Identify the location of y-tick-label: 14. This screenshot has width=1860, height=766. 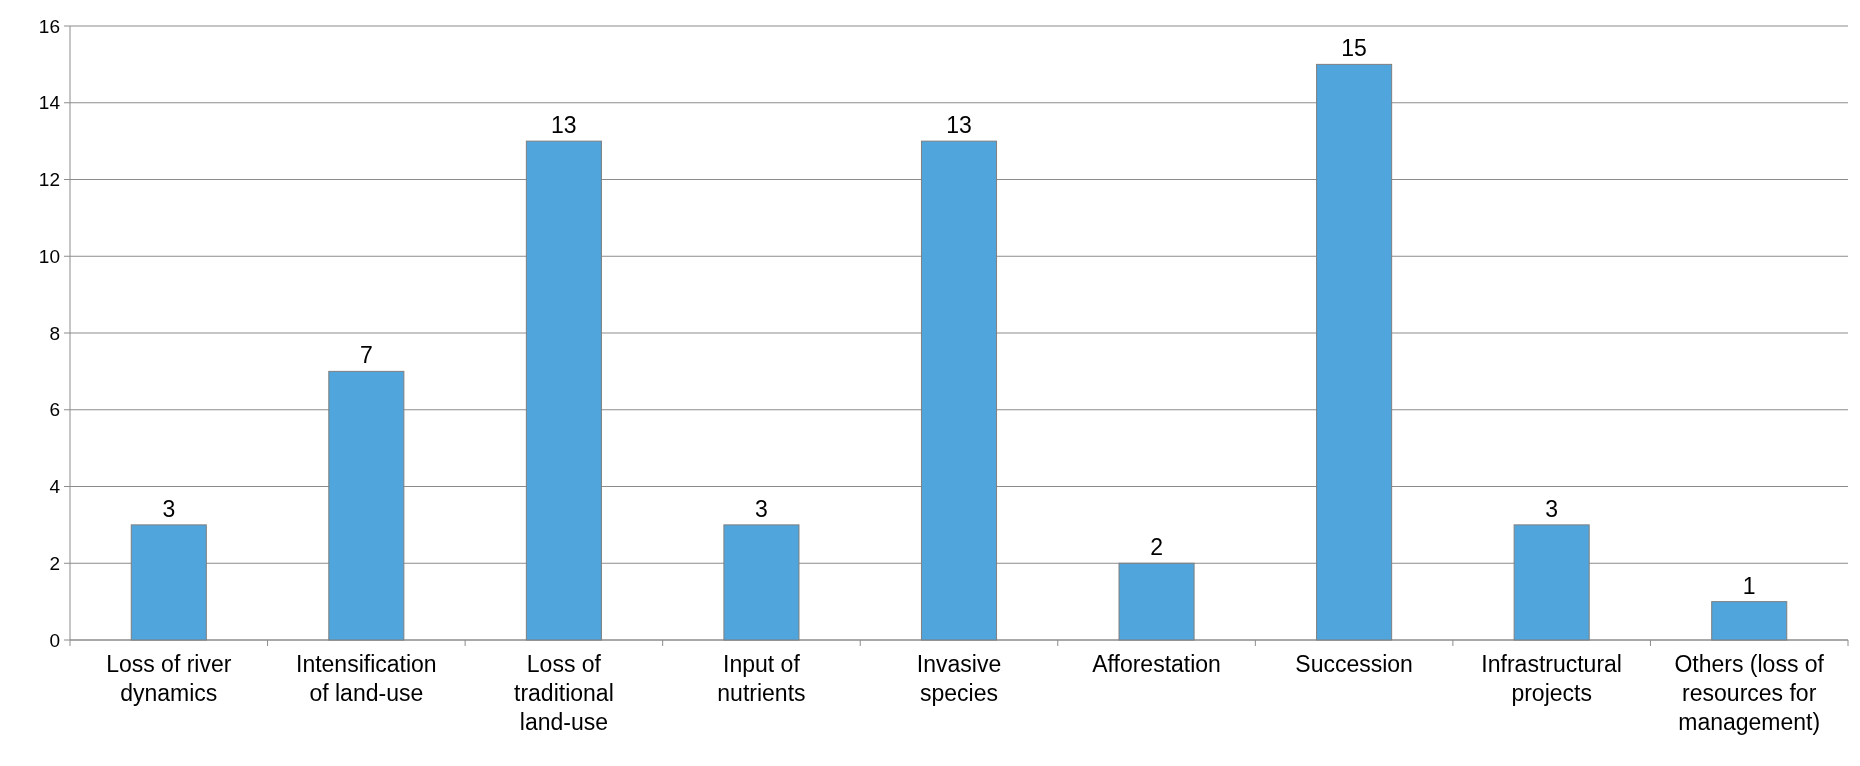
(49, 103).